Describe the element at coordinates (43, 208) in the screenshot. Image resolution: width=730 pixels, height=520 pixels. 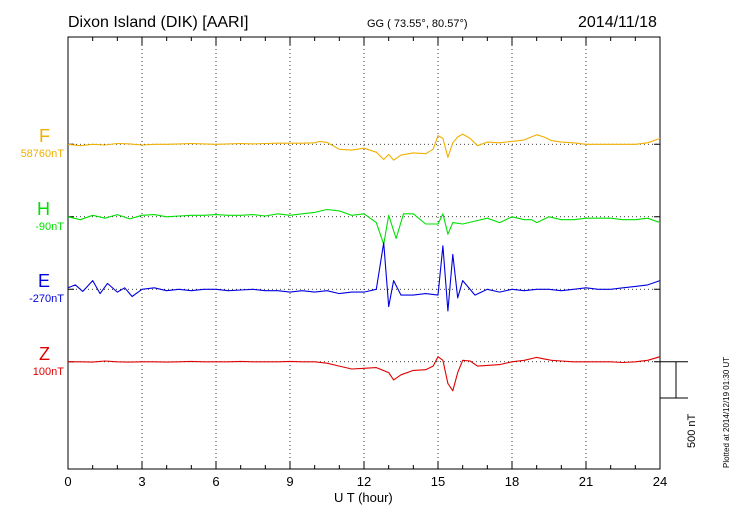
I see `series-name-H: H` at that location.